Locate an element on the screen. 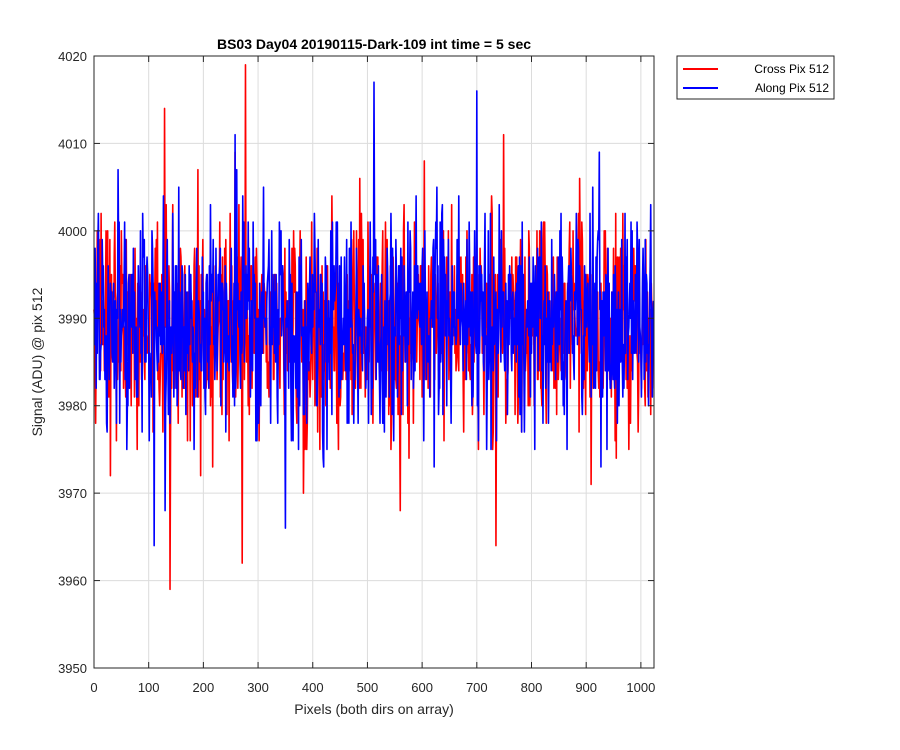 The width and height of the screenshot is (900, 750). x-tick-label: 100 is located at coordinates (149, 687).